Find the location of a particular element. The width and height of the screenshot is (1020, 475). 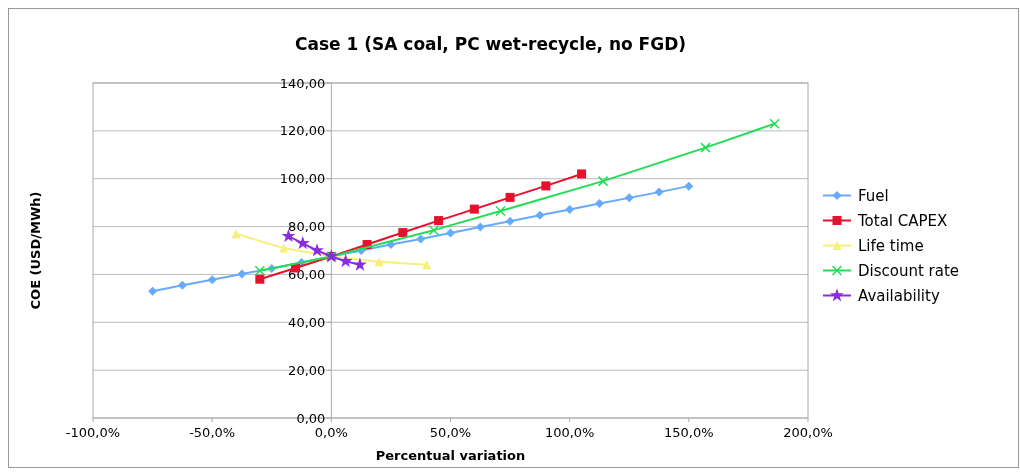

x-tick-label: 150,0% is located at coordinates (689, 432).